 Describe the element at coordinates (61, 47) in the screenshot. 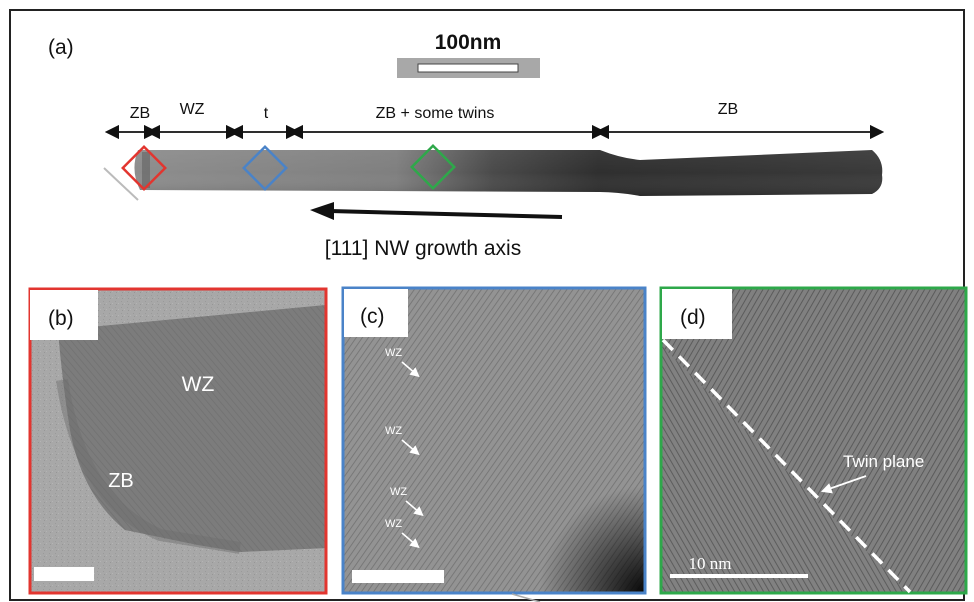

I see `panel-a-label: (a)` at that location.